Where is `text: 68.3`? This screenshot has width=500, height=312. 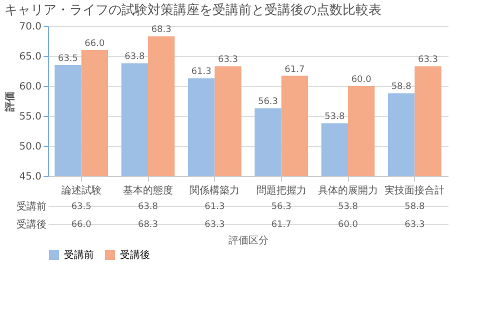
text: 68.3 is located at coordinates (161, 30).